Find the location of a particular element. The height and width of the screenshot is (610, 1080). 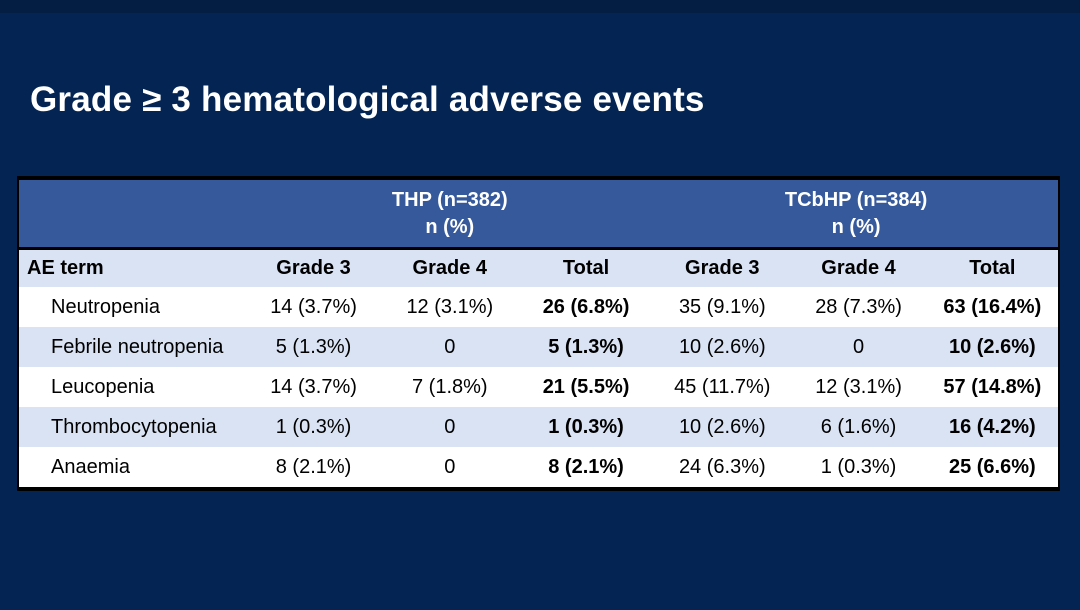

value-cell: 7 (1.8%) is located at coordinates (449, 387).